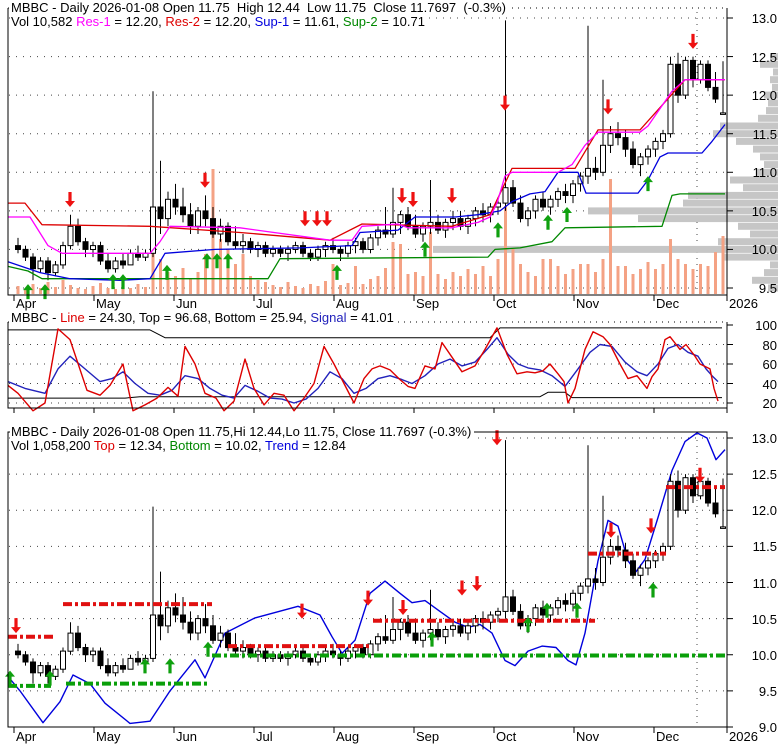  Describe the element at coordinates (769, 403) in the screenshot. I see `y-axis-label: 20` at that location.